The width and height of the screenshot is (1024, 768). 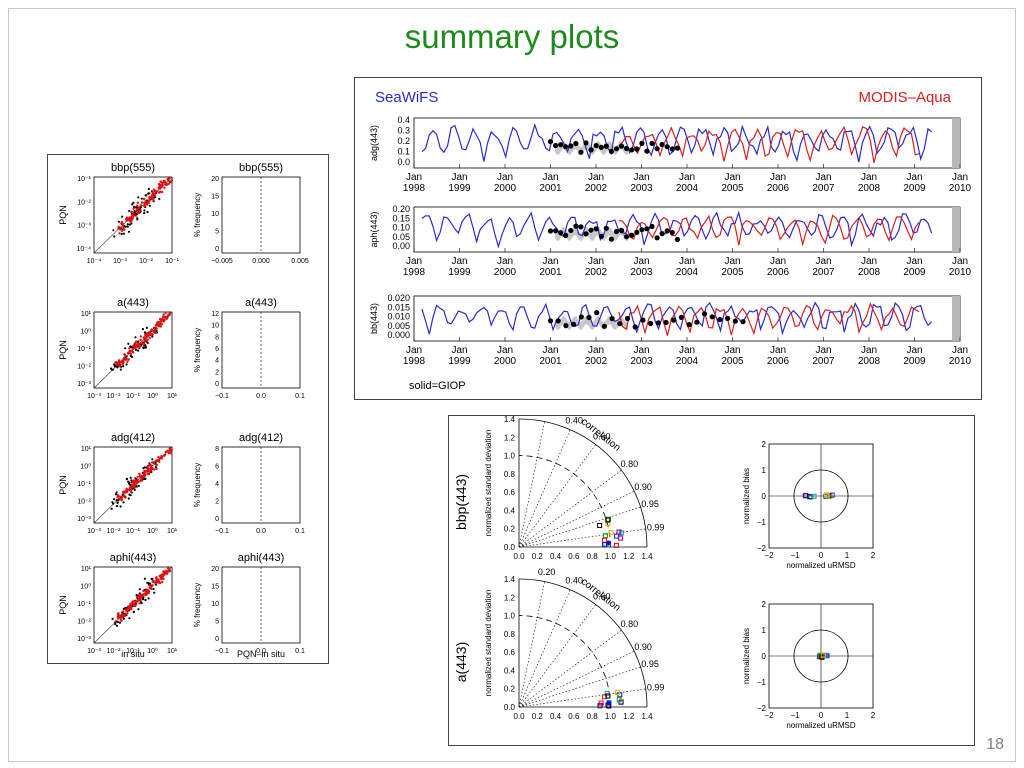 What do you see at coordinates (63, 485) in the screenshot?
I see `scatter-ylabel: PQN` at bounding box center [63, 485].